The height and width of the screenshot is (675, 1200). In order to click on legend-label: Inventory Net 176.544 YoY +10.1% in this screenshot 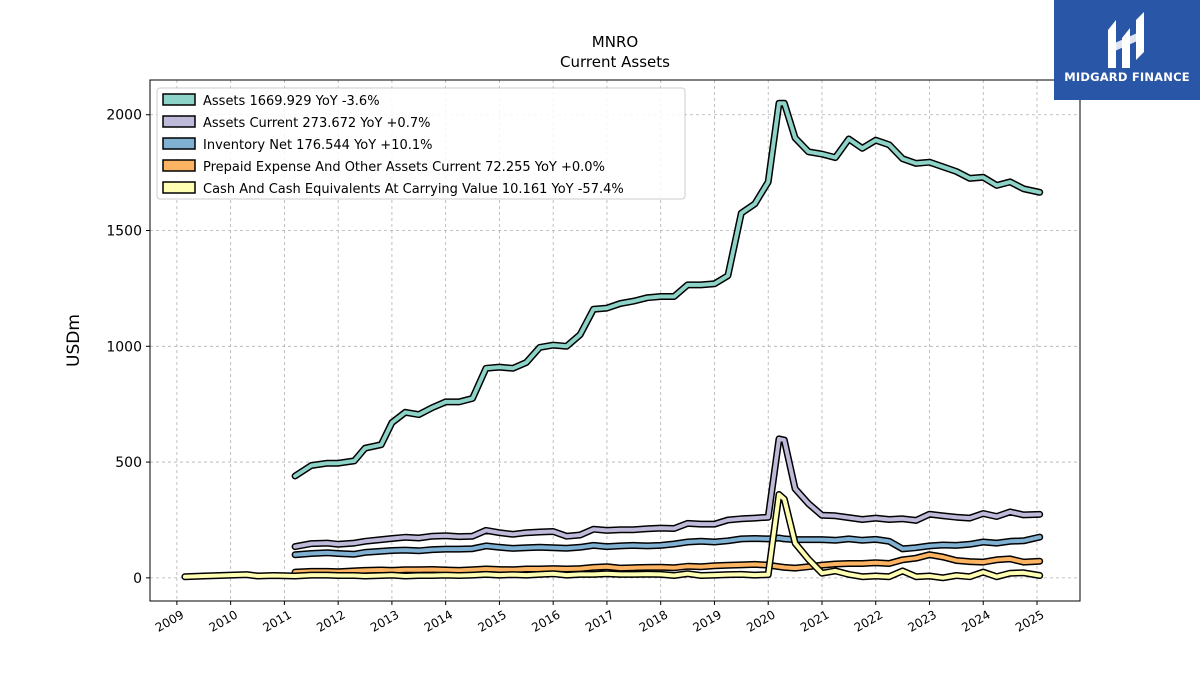, I will do `click(318, 145)`.